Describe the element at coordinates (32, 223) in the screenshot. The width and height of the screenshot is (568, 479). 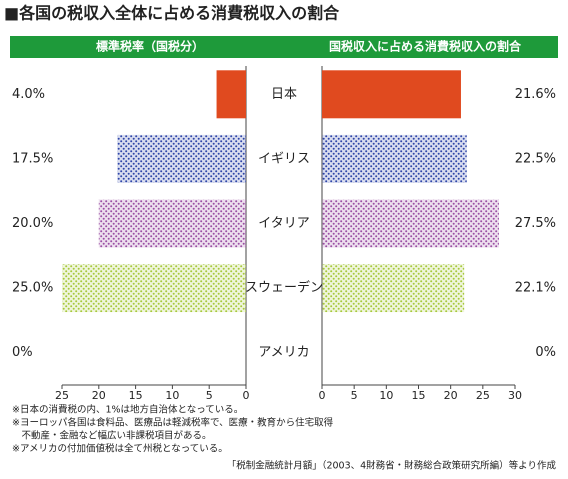
I see `value-label: 20.0%` at that location.